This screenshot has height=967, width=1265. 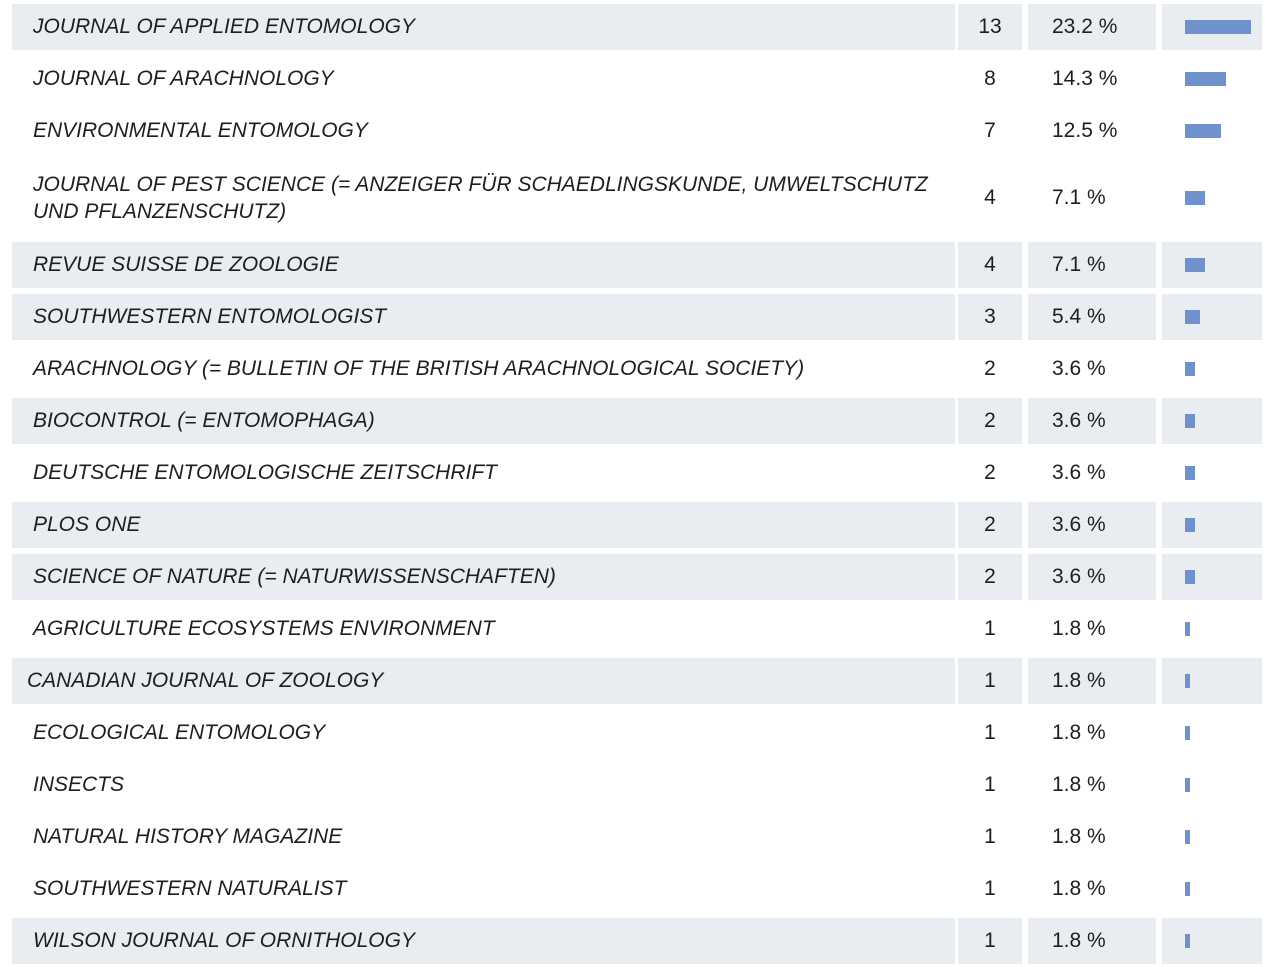 What do you see at coordinates (190, 889) in the screenshot?
I see `journal-name: SOUTHWESTERN NATURALIST` at bounding box center [190, 889].